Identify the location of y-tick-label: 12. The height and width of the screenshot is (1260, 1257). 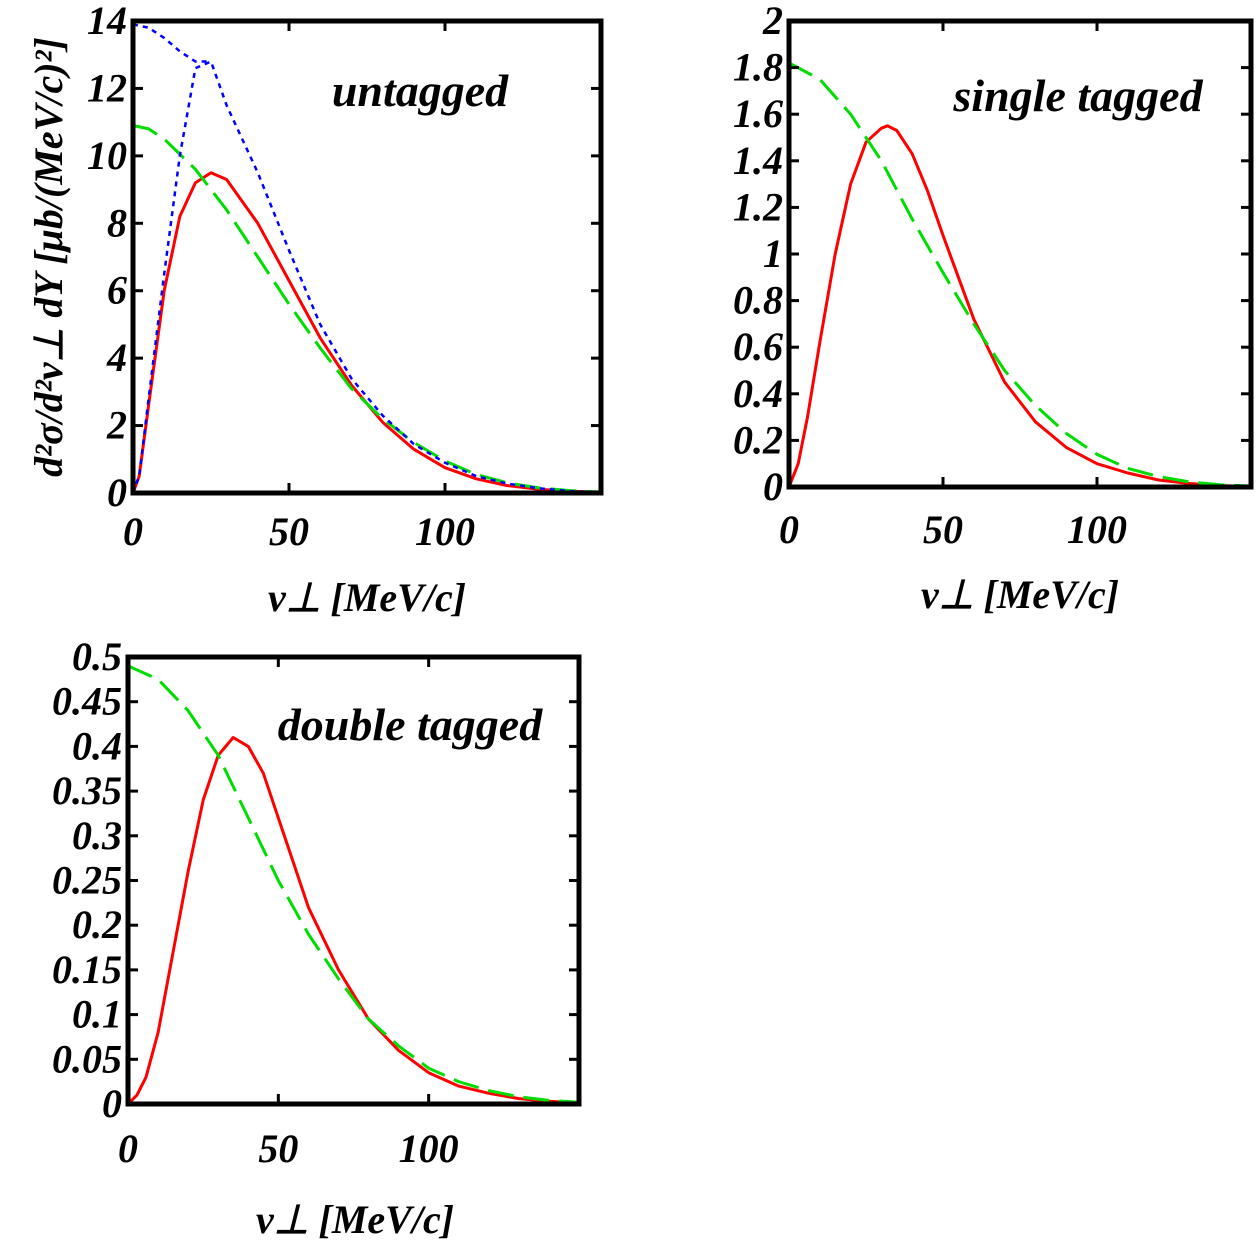
(107, 87).